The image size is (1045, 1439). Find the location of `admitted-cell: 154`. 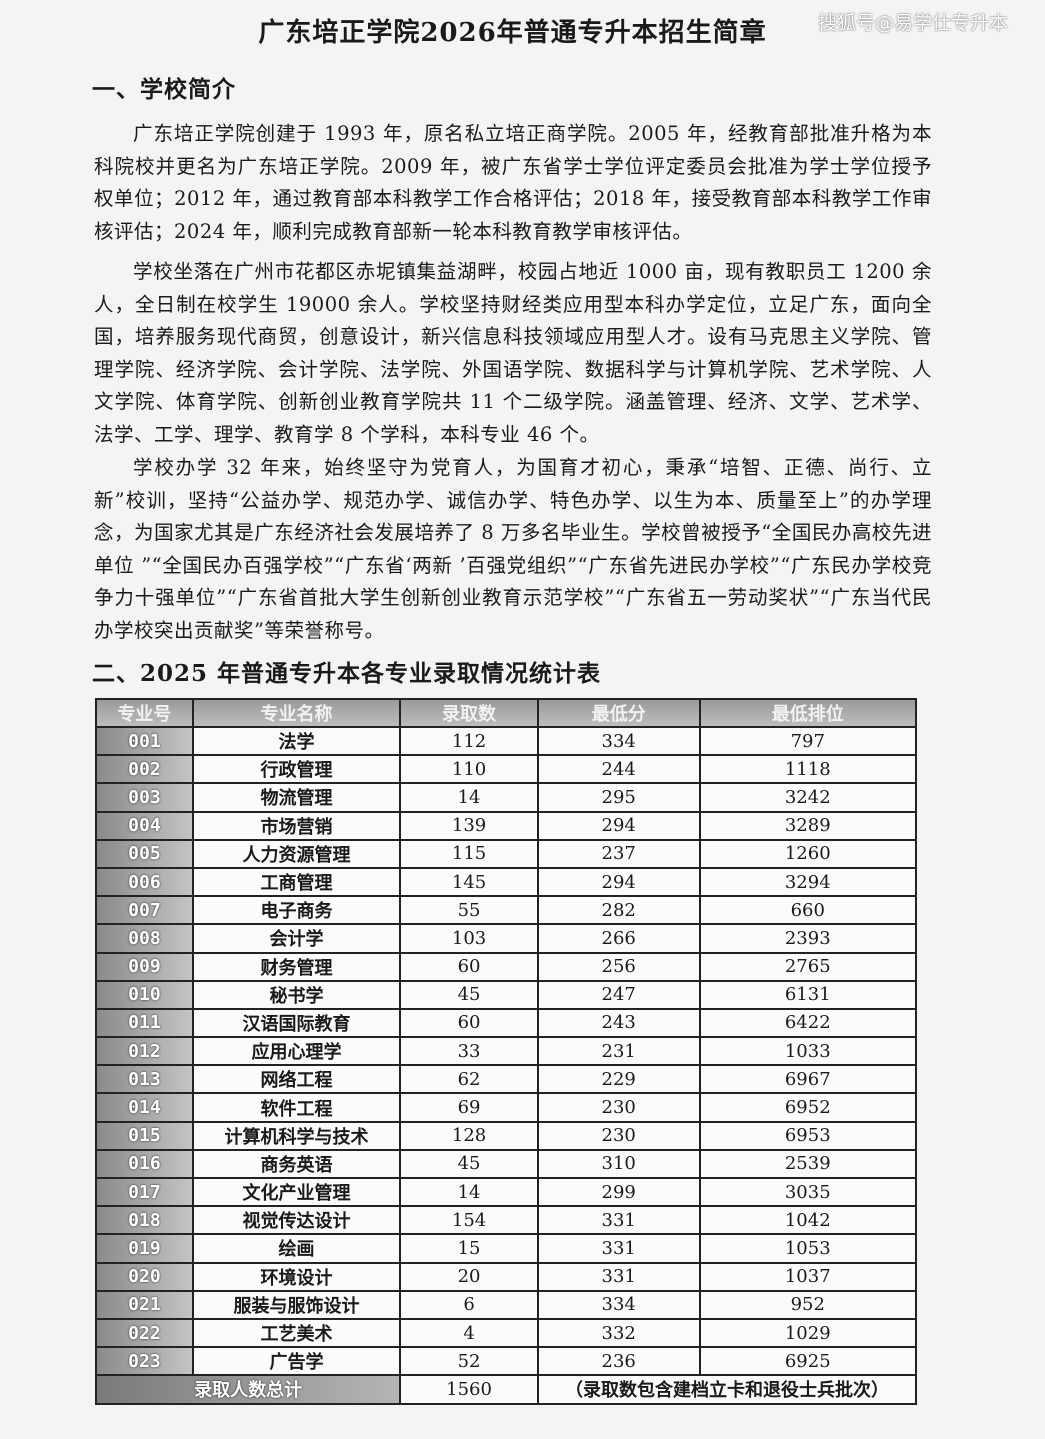

admitted-cell: 154 is located at coordinates (469, 1220).